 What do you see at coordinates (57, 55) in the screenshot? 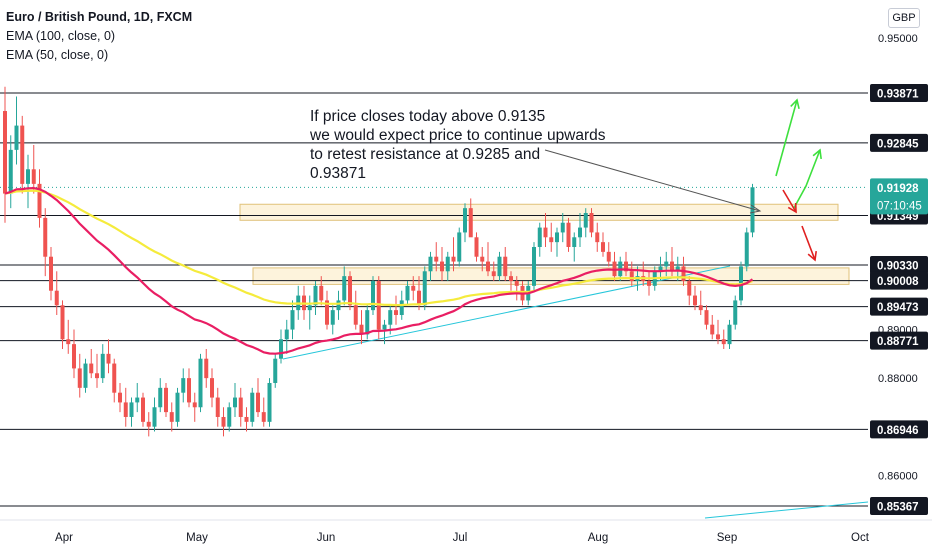
I see `ema50-legend: EMA (50, close, 0)` at bounding box center [57, 55].